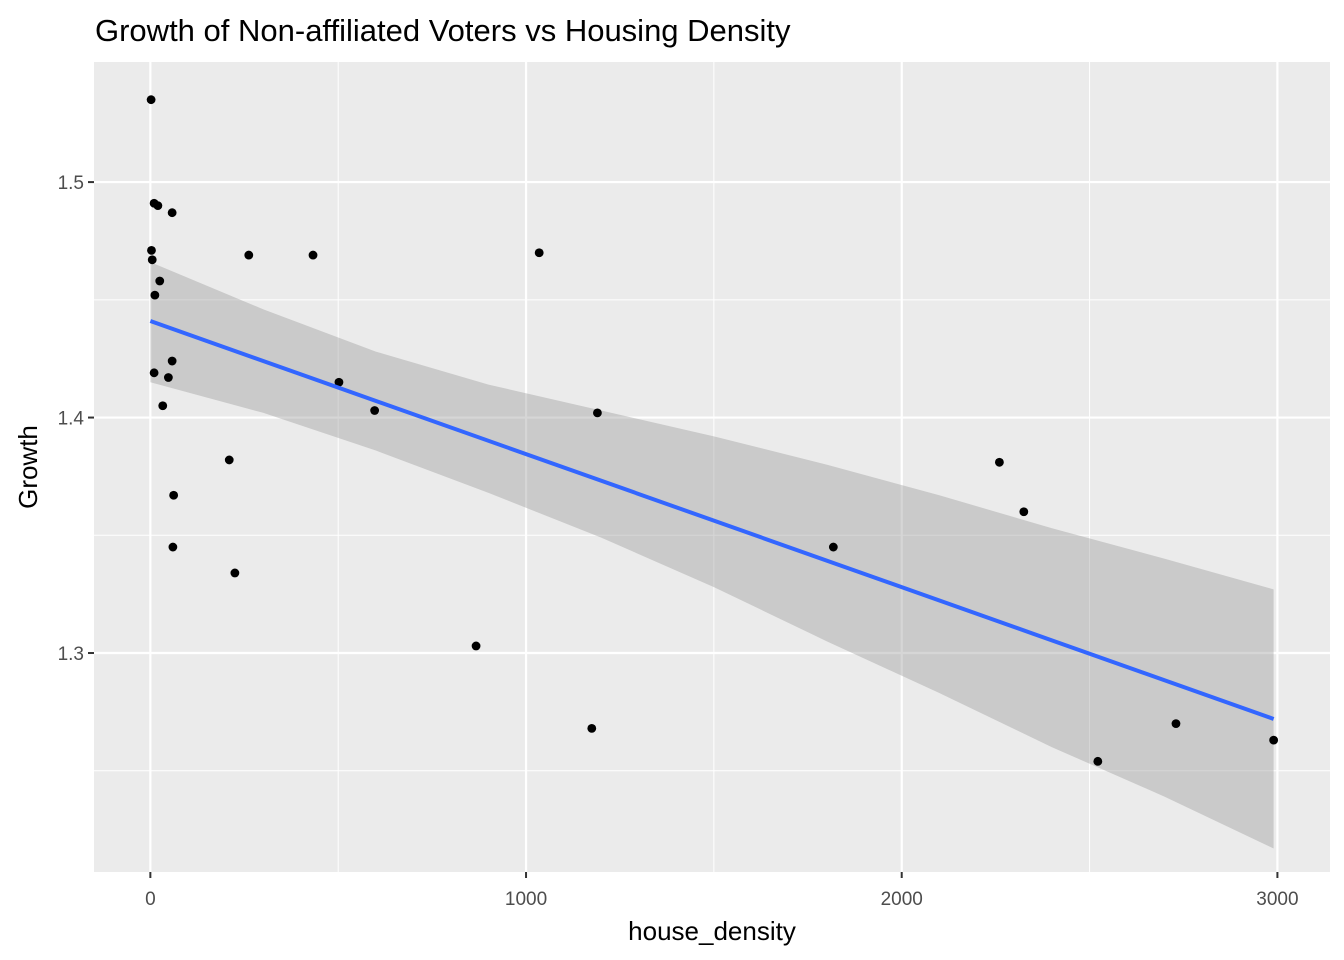 The image size is (1344, 960). Describe the element at coordinates (71, 419) in the screenshot. I see `y-tick-label: 1.4` at that location.